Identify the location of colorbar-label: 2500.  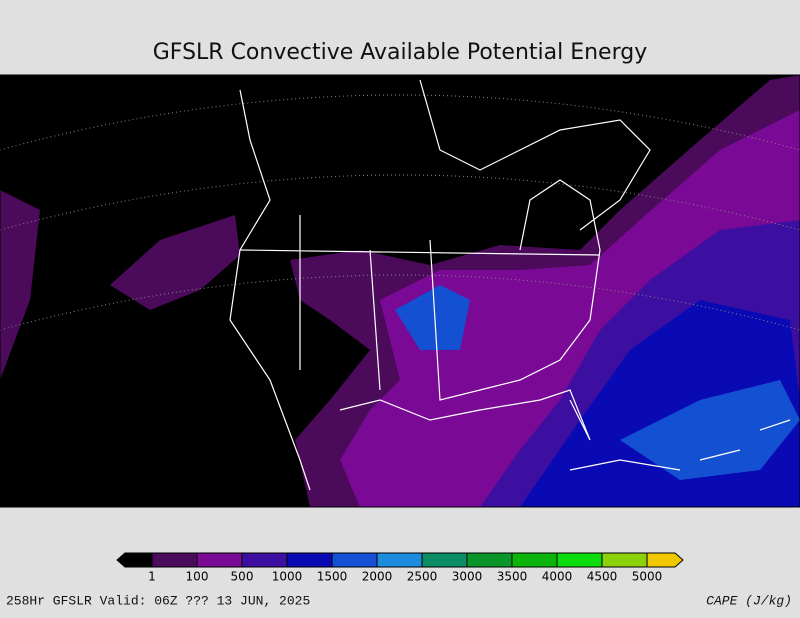
(422, 577).